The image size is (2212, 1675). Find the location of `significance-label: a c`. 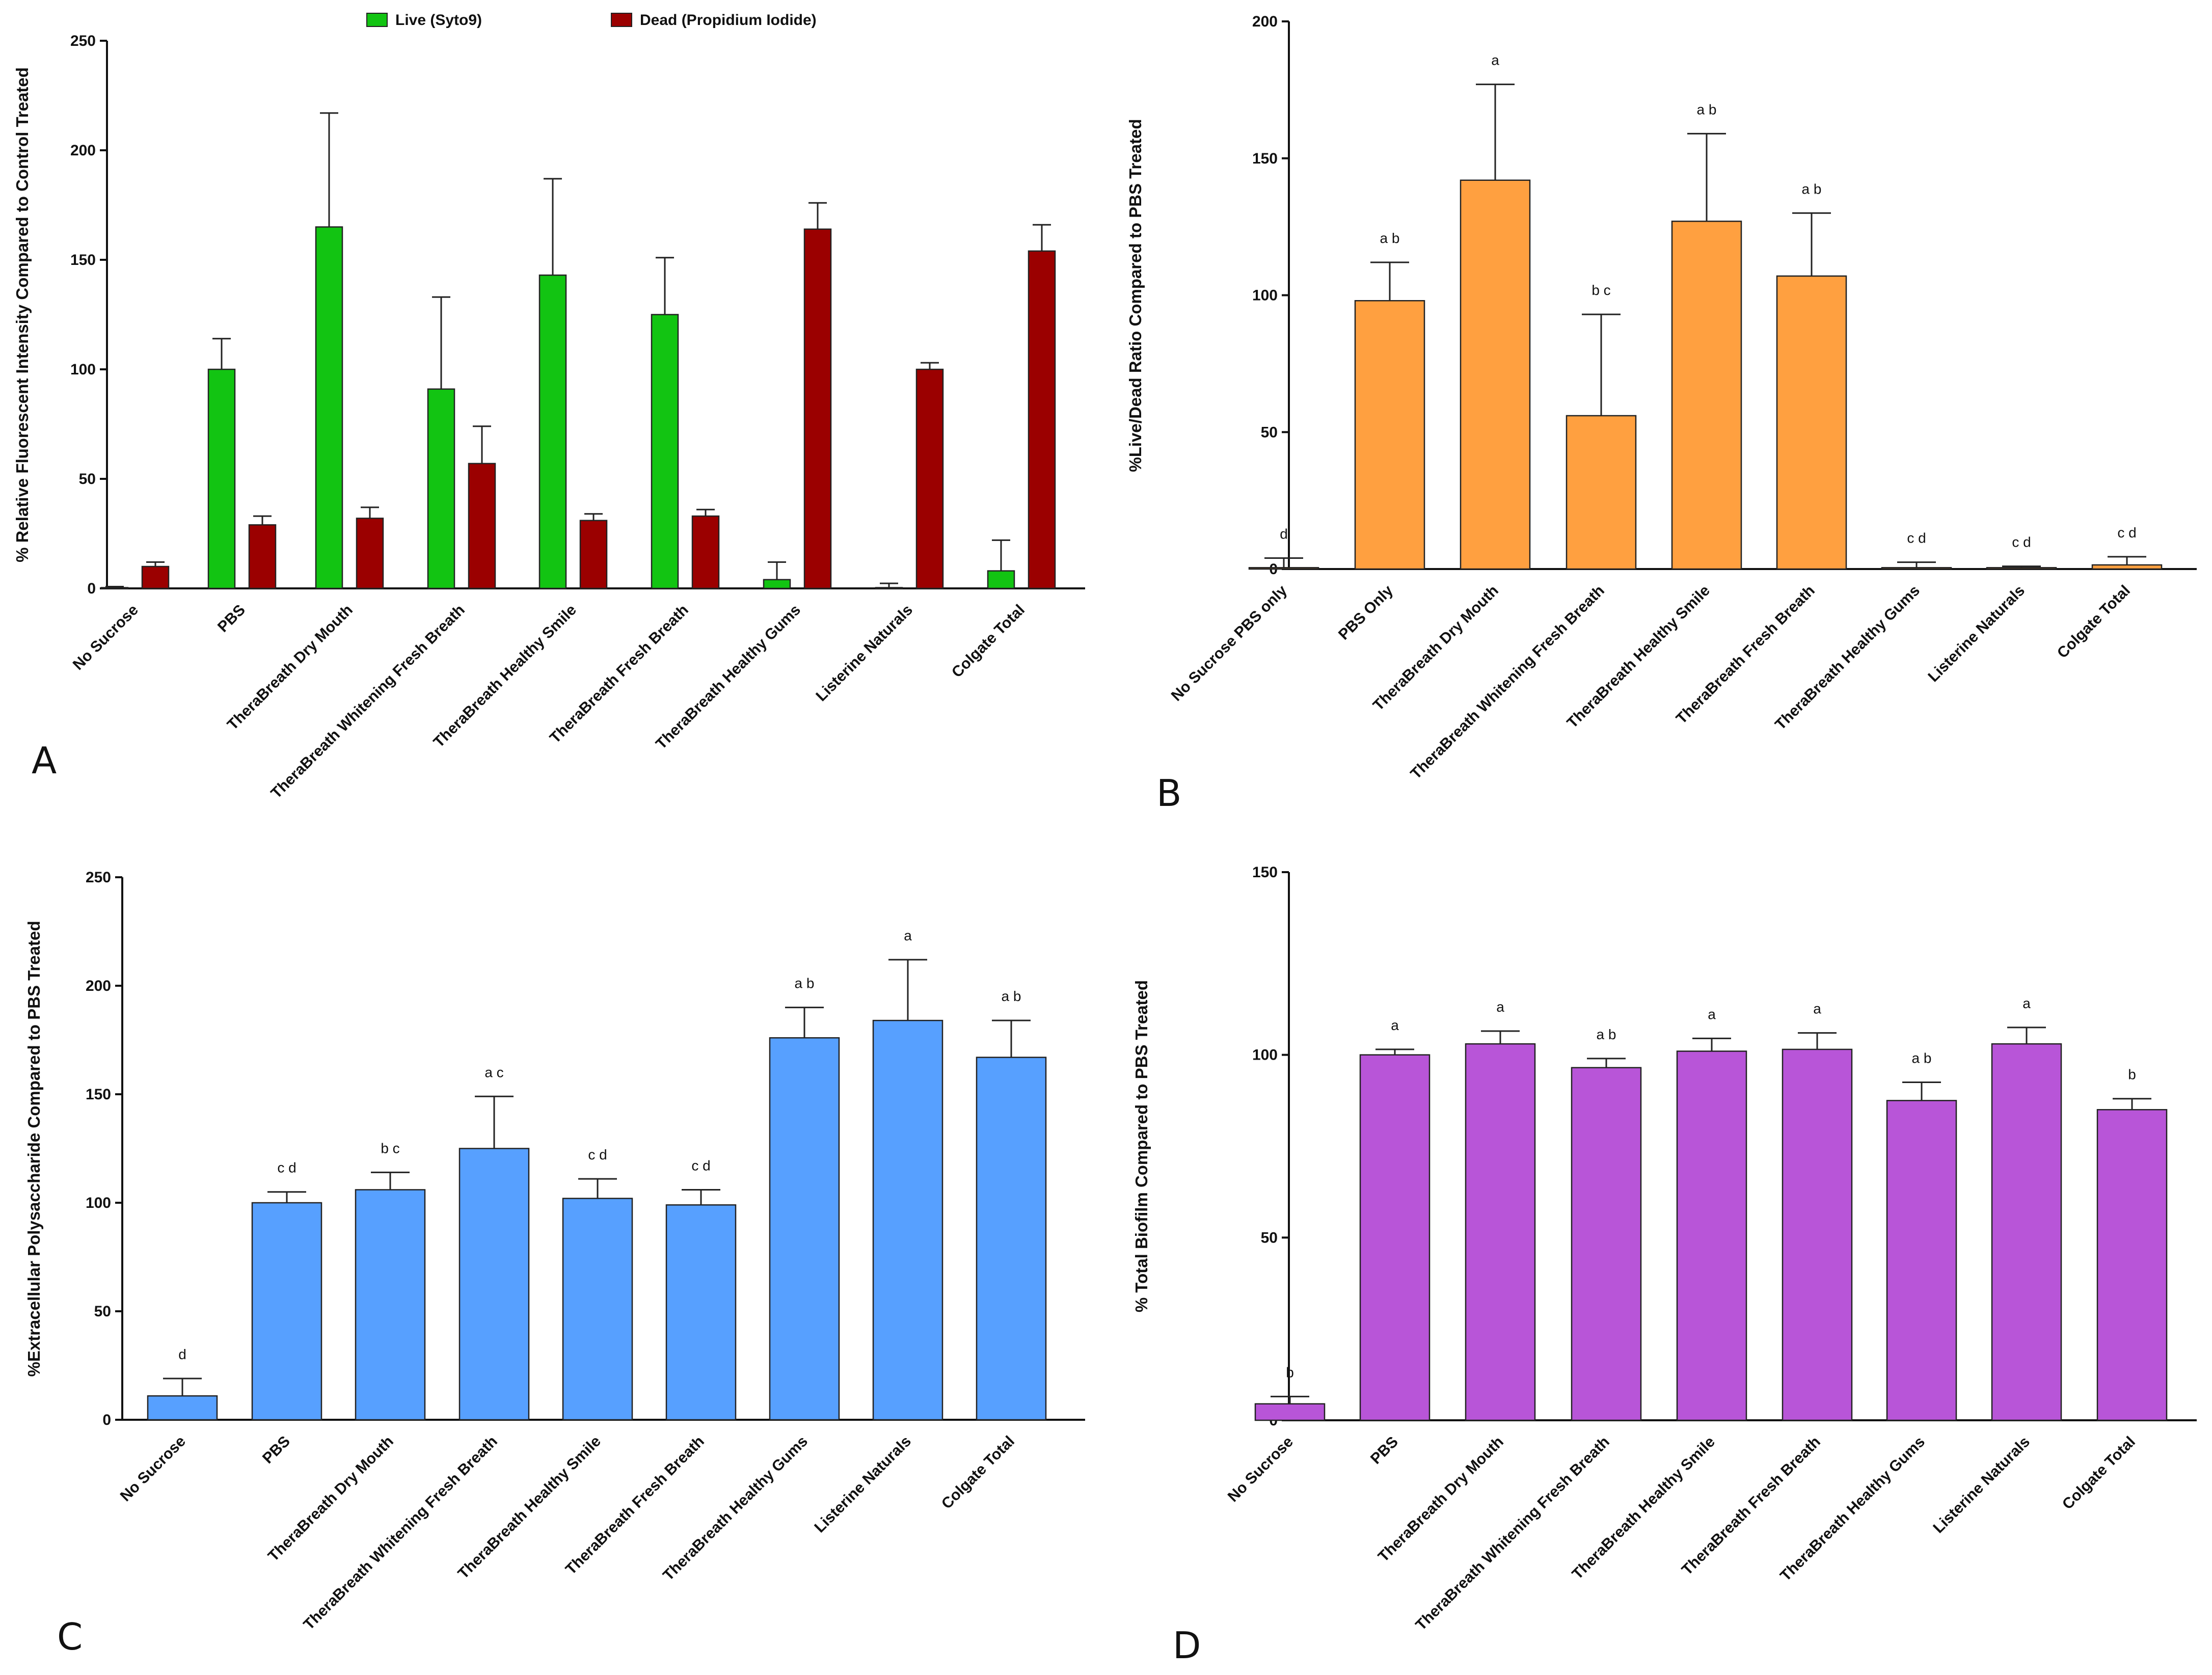

significance-label: a c is located at coordinates (493, 1072).